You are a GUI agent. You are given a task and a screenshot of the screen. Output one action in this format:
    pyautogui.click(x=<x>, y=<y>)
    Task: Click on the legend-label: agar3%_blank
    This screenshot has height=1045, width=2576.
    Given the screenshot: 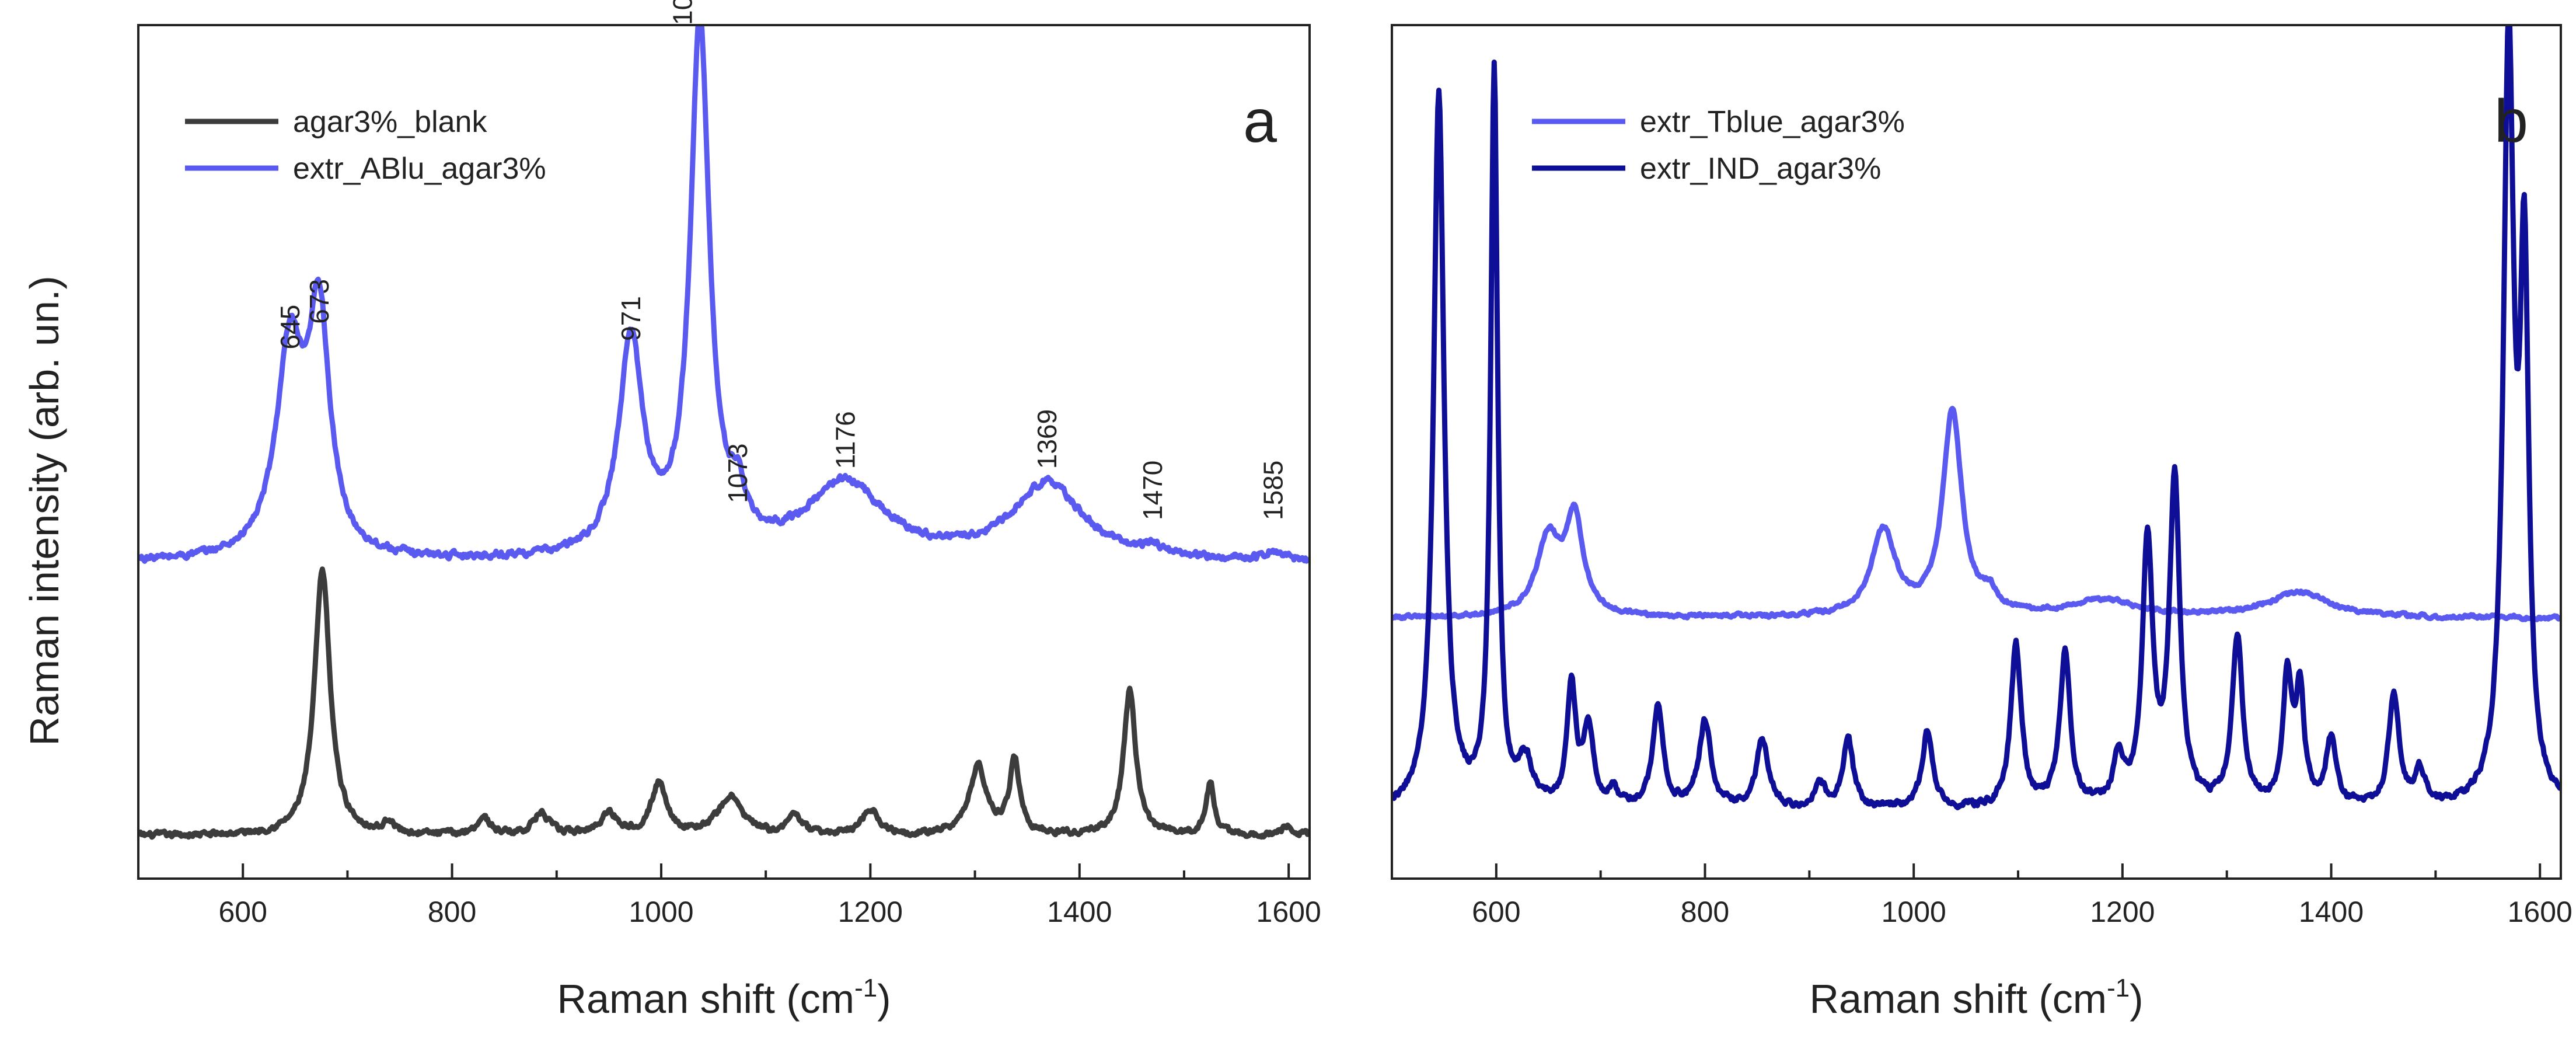 What is the action you would take?
    pyautogui.click(x=390, y=122)
    